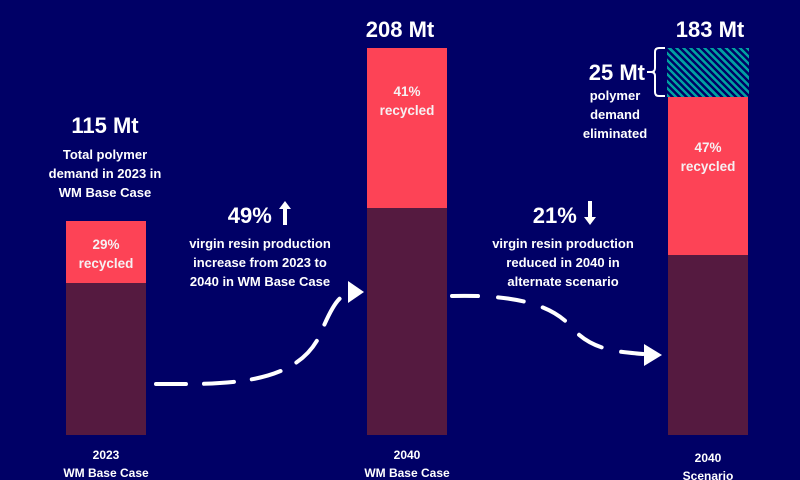 This screenshot has width=800, height=480. What do you see at coordinates (616, 72) in the screenshot?
I see `eliminated-amount-label: 25 Mt` at bounding box center [616, 72].